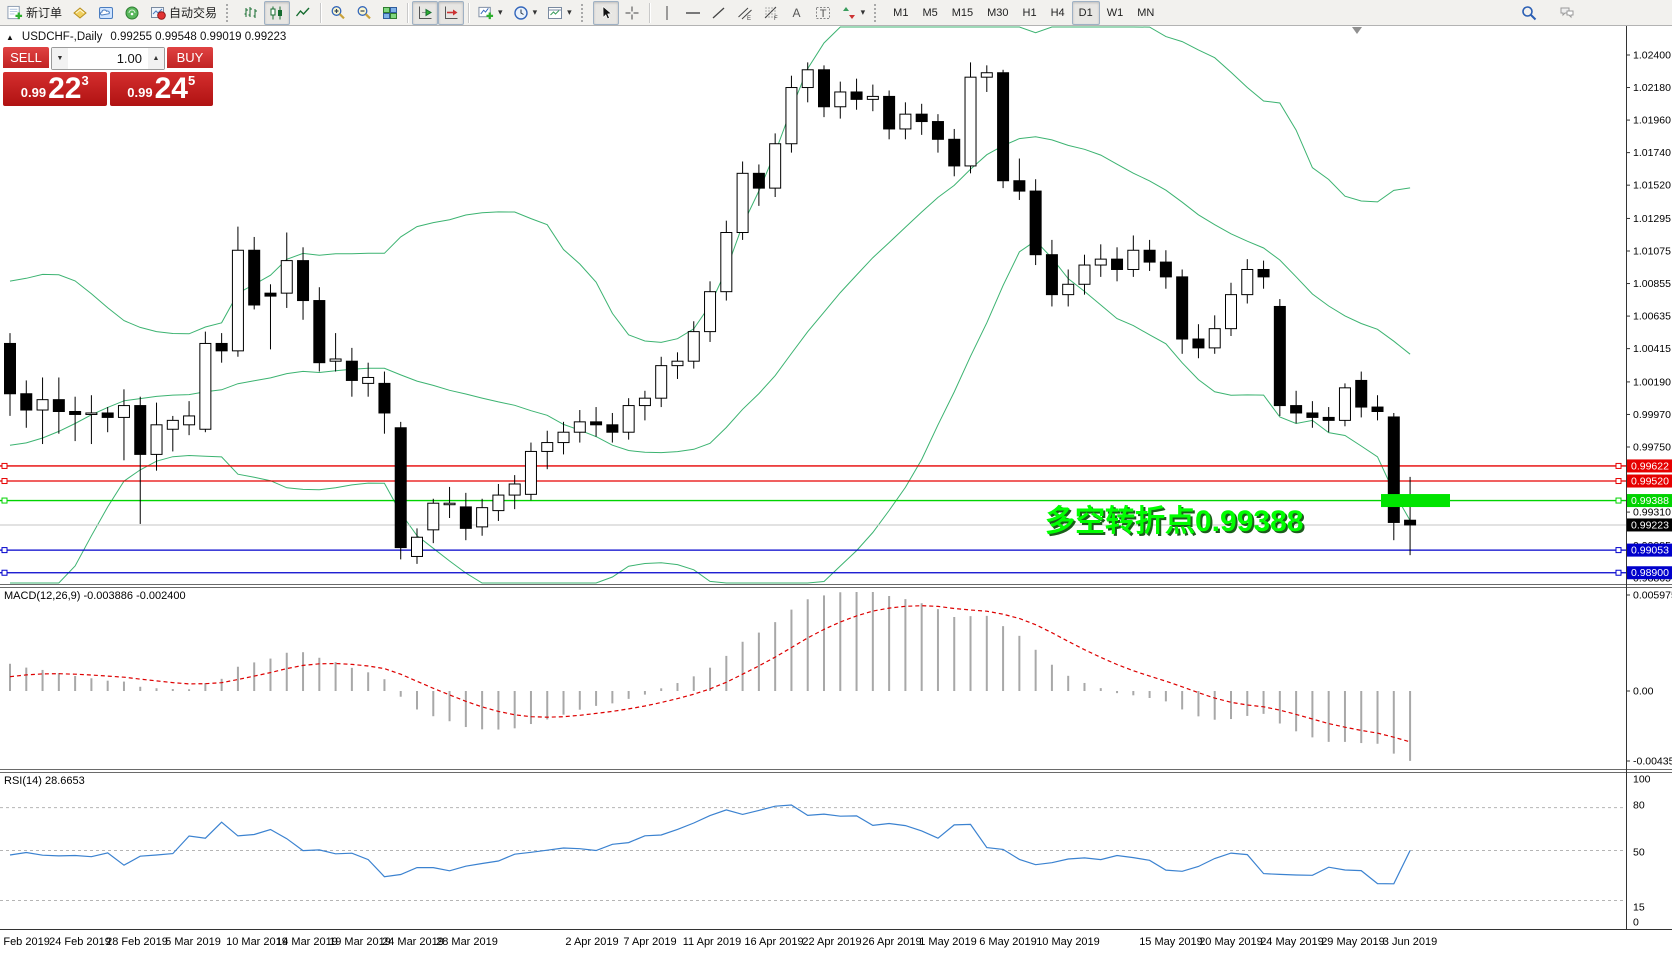 Image resolution: width=1672 pixels, height=954 pixels. I want to click on chat-button, so click(1567, 13).